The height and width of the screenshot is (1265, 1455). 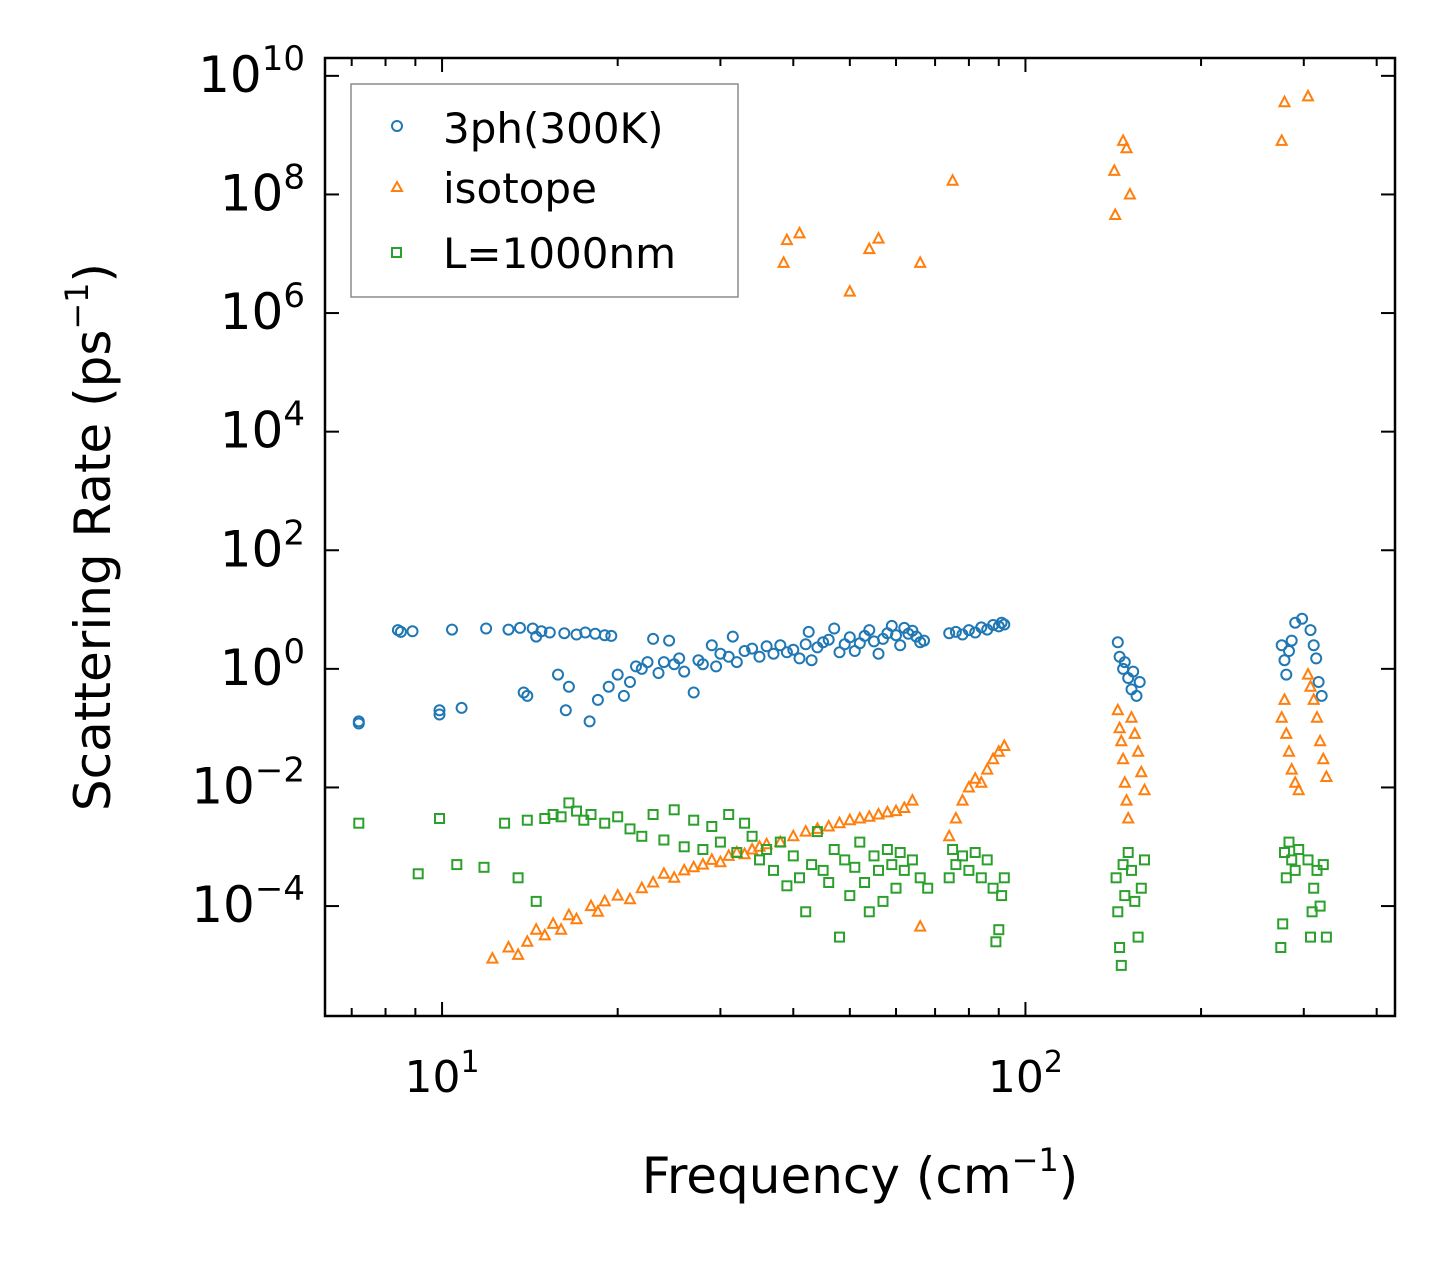 I want to click on y-tick-label-5: 10⁶, so click(x=262, y=308).